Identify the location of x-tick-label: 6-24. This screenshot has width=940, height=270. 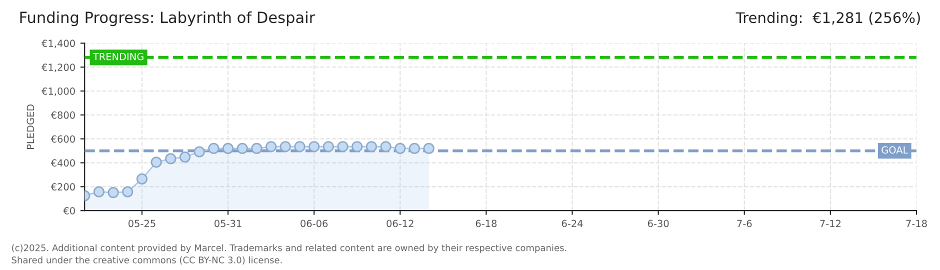
(572, 224).